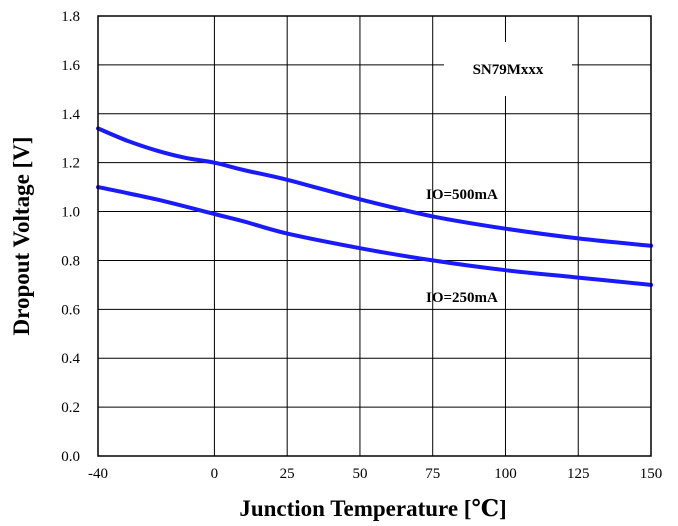  What do you see at coordinates (578, 474) in the screenshot?
I see `x-tick-label: 125` at bounding box center [578, 474].